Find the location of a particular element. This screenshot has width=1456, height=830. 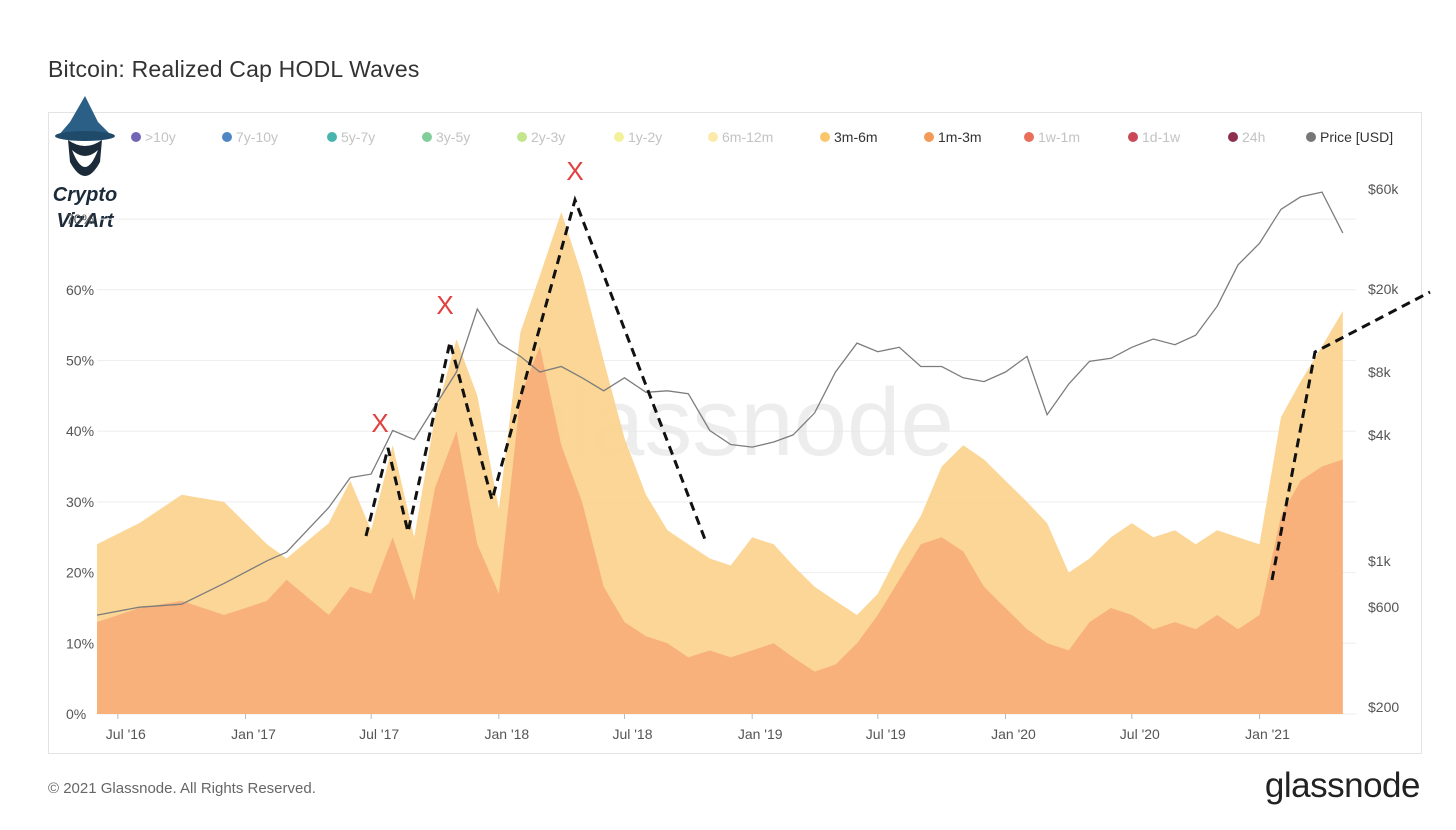

x-tick-label: Jan '19 is located at coordinates (760, 734).